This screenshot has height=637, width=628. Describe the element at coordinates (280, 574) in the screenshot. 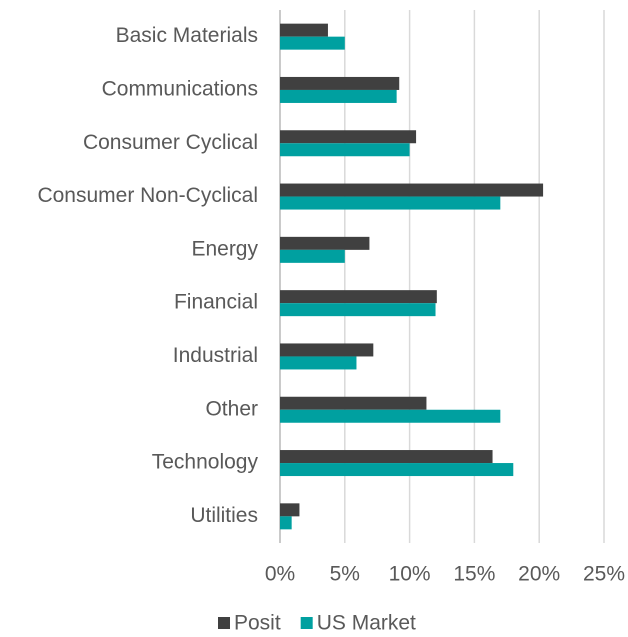

I see `x-tick-label: 0%` at that location.